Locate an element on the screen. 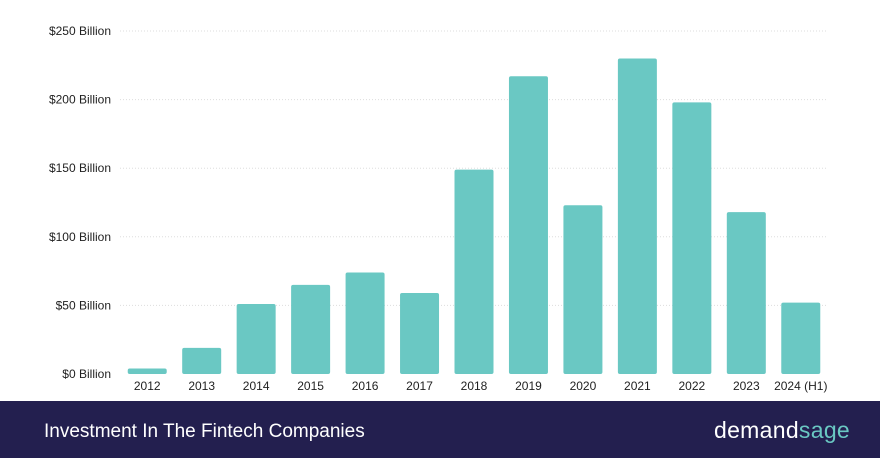 The width and height of the screenshot is (880, 458). bar-2016 is located at coordinates (365, 323).